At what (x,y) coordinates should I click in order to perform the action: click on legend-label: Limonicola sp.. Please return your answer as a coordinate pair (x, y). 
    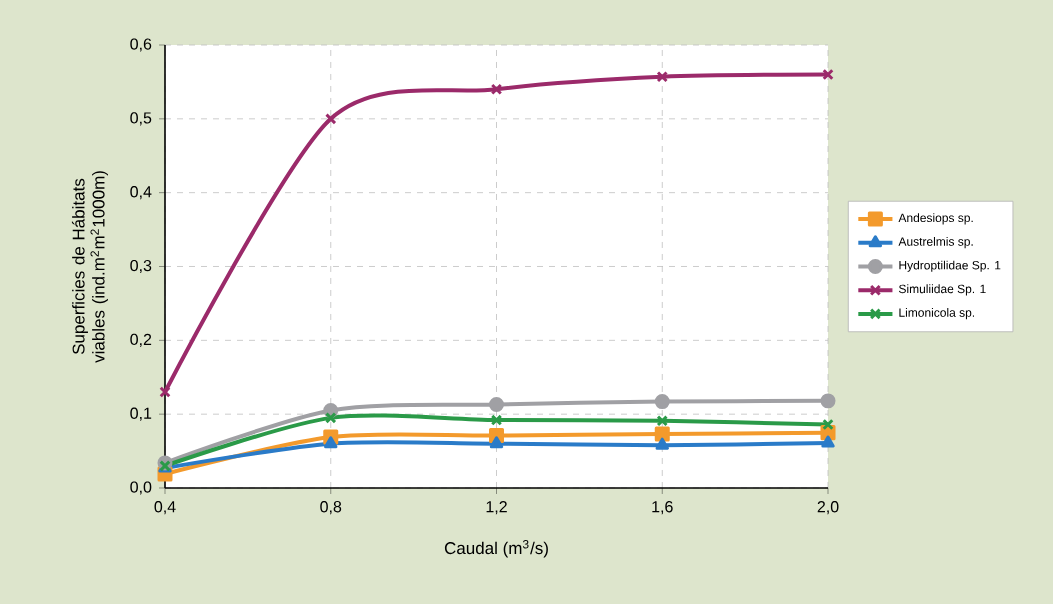
    Looking at the image, I should click on (937, 314).